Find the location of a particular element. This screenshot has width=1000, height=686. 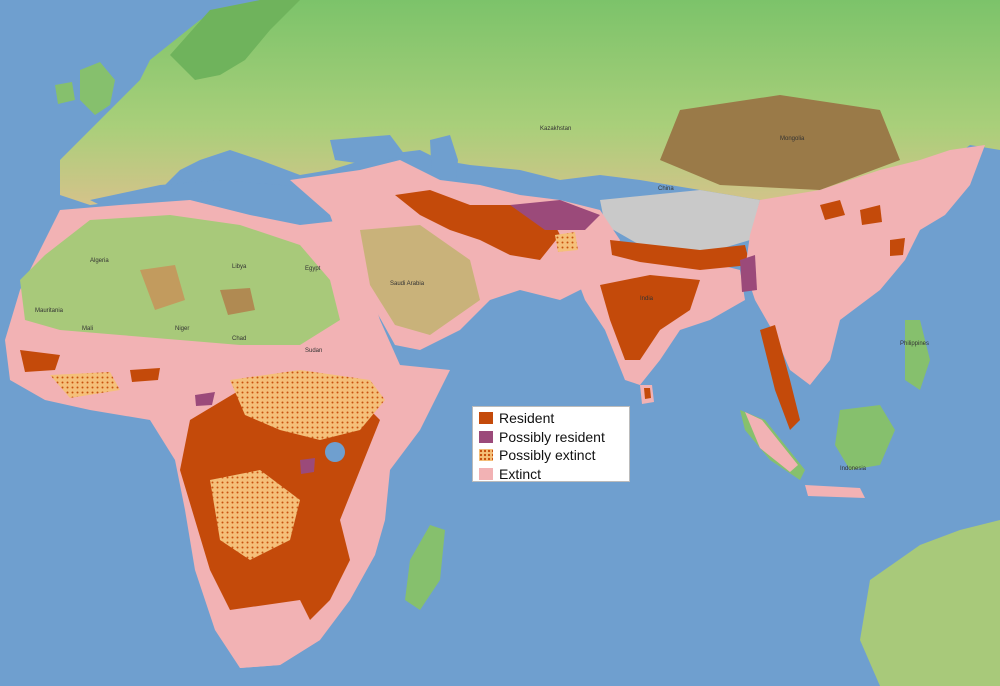

legend-label-possibly-extinct: Possibly extinct is located at coordinates (547, 455).